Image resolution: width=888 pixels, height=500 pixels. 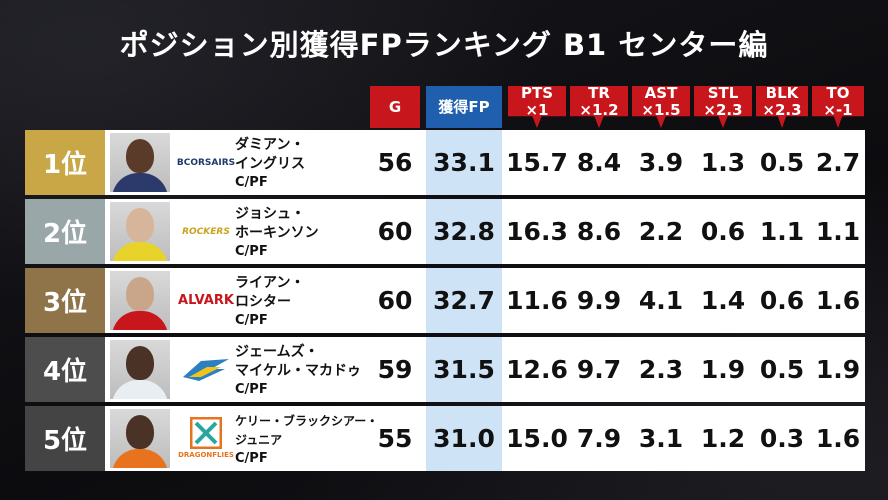 What do you see at coordinates (661, 300) in the screenshot?
I see `stat-ast: 4.1` at bounding box center [661, 300].